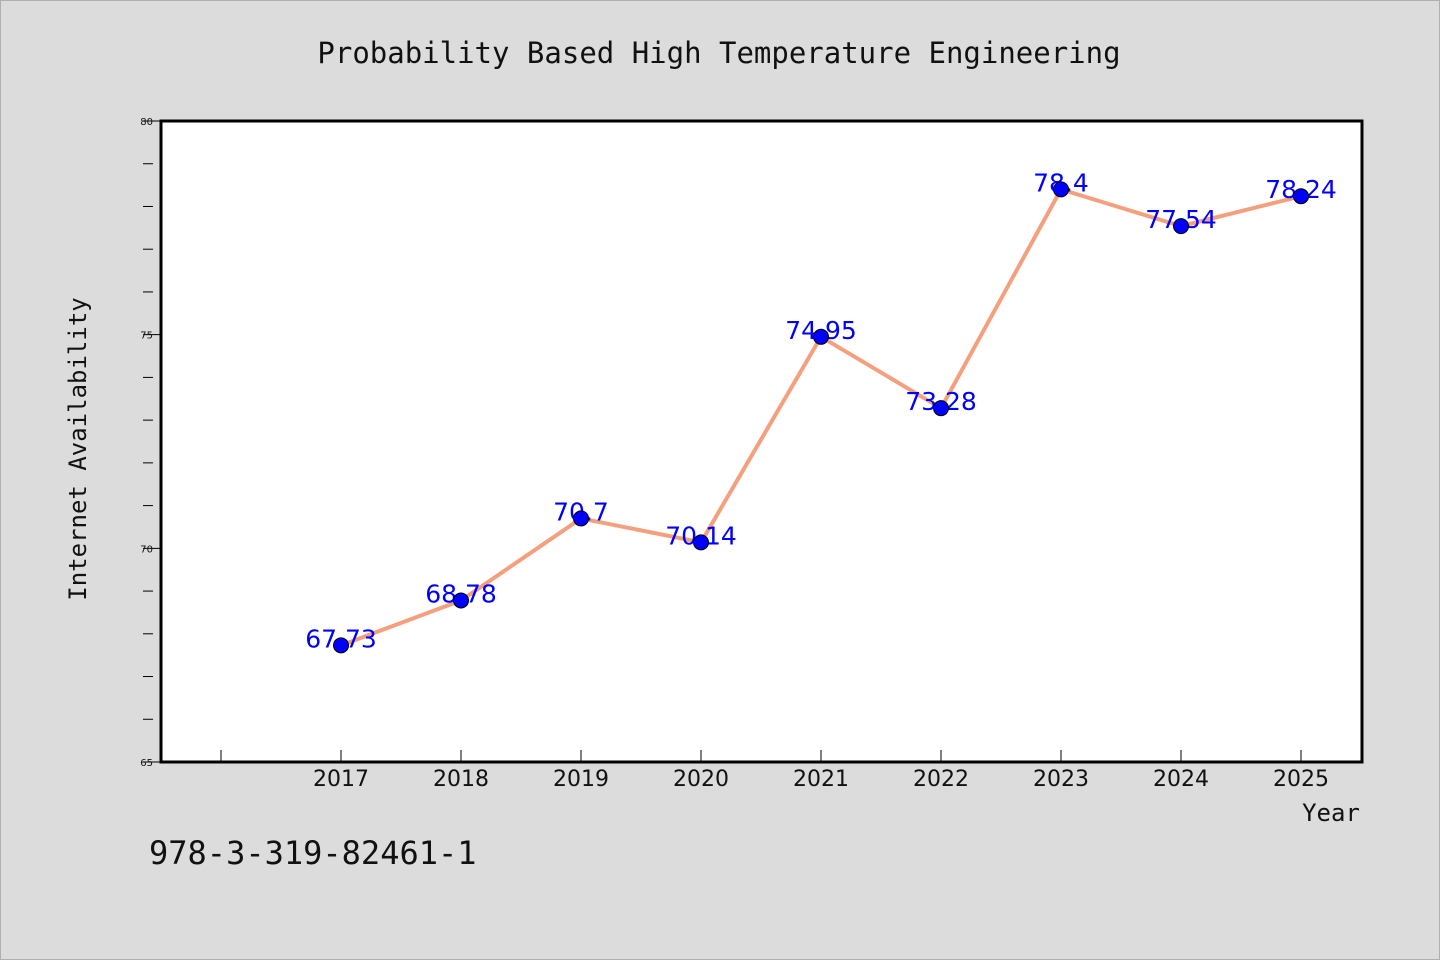 The width and height of the screenshot is (1440, 960). Describe the element at coordinates (941, 779) in the screenshot. I see `x-tick-label: 2022` at that location.